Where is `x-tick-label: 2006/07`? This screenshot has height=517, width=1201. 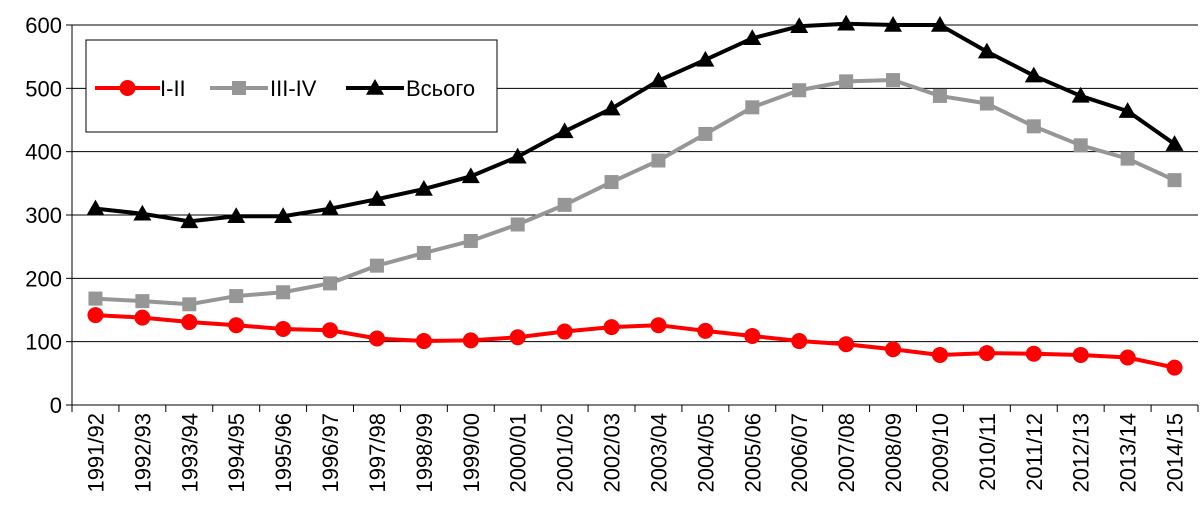 x-tick-label: 2006/07 is located at coordinates (799, 453).